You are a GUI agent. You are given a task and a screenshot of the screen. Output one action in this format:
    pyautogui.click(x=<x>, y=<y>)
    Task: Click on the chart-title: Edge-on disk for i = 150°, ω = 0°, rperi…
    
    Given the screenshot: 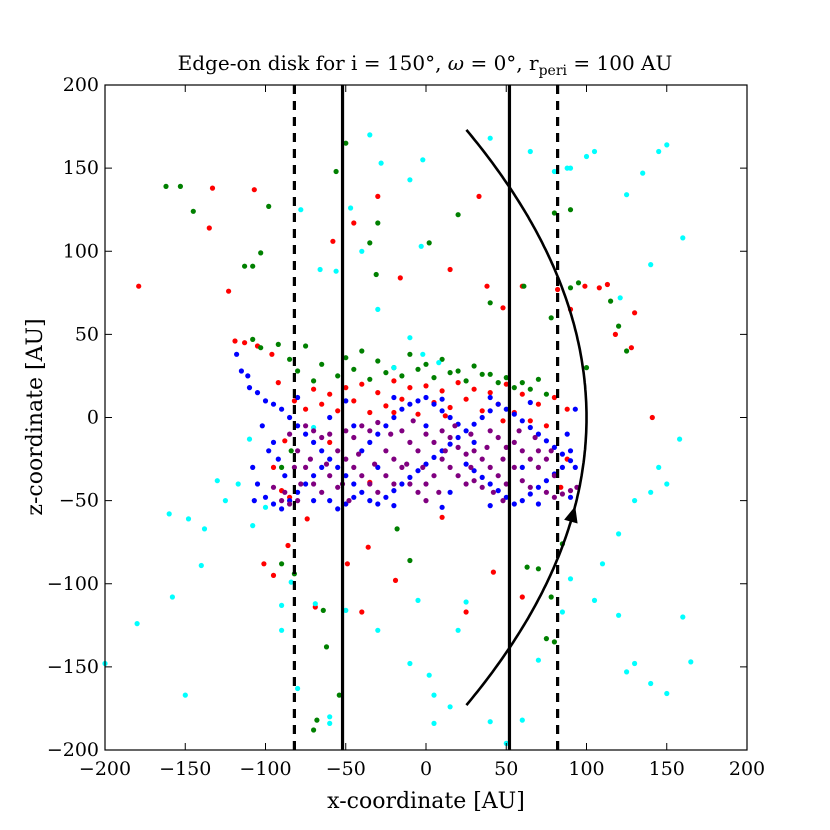 What is the action you would take?
    pyautogui.click(x=425, y=65)
    